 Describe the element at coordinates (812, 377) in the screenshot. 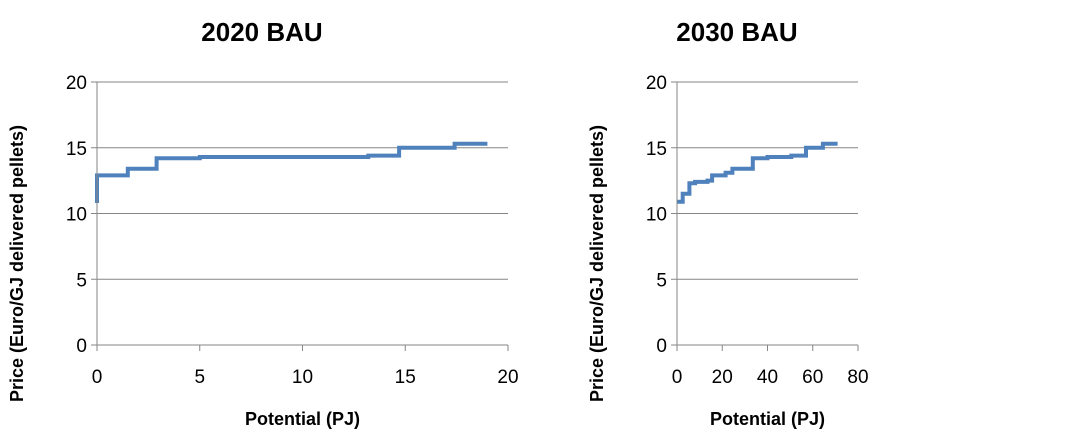

I see `x-tick-label: 60` at that location.